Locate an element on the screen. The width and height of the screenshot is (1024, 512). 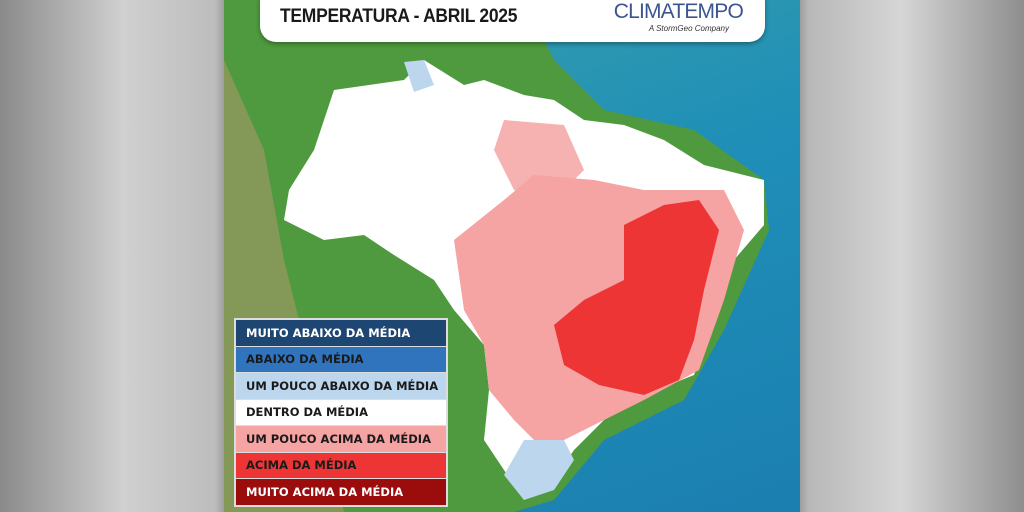
map-title: TEMPERATURA - ABRIL 2025 is located at coordinates (399, 16).